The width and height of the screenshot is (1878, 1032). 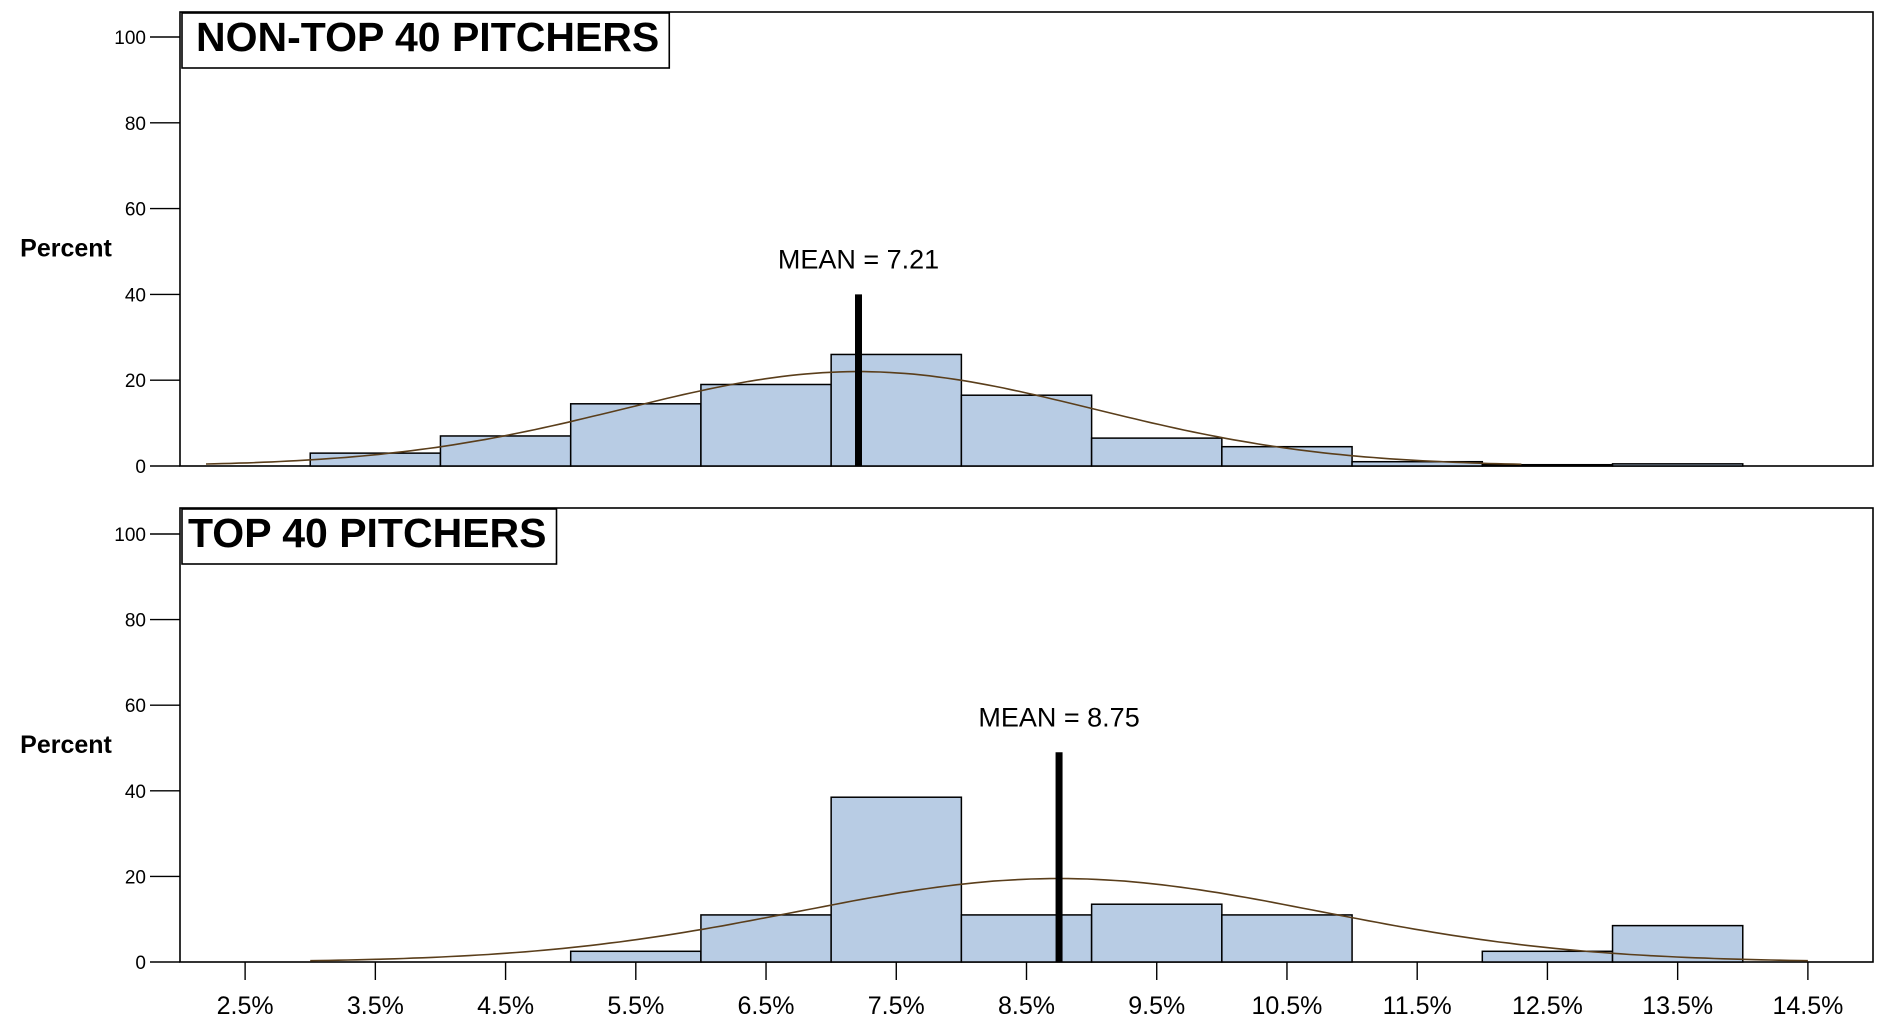 What do you see at coordinates (367, 533) in the screenshot?
I see `panel-title: TOP 40 PITCHERS` at bounding box center [367, 533].